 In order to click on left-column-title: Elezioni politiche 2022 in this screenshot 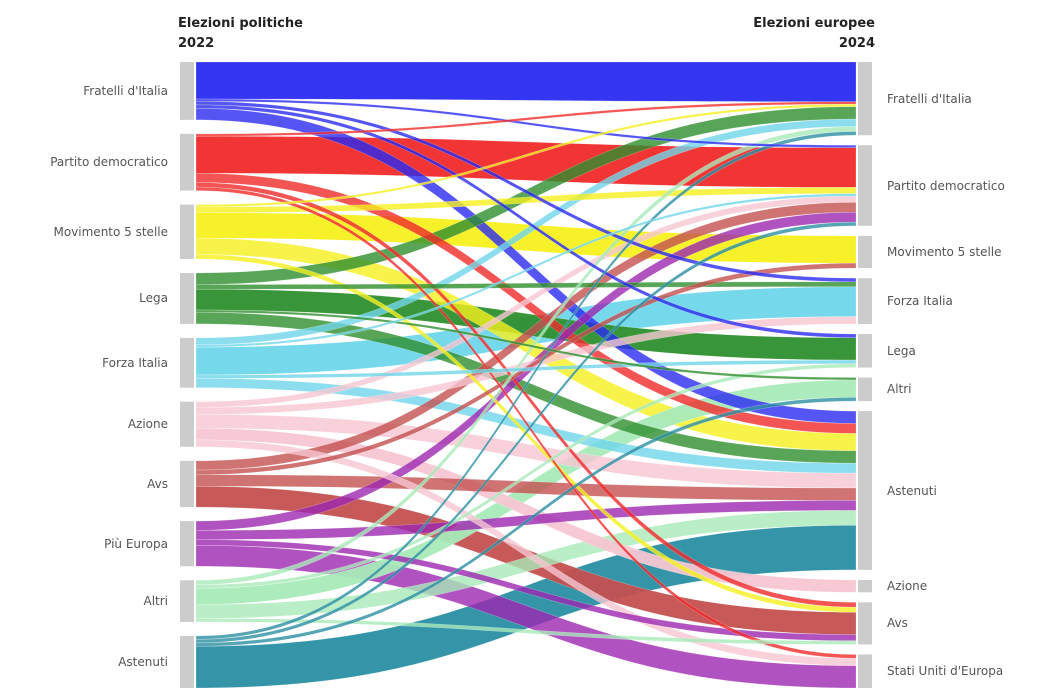, I will do `click(240, 34)`.